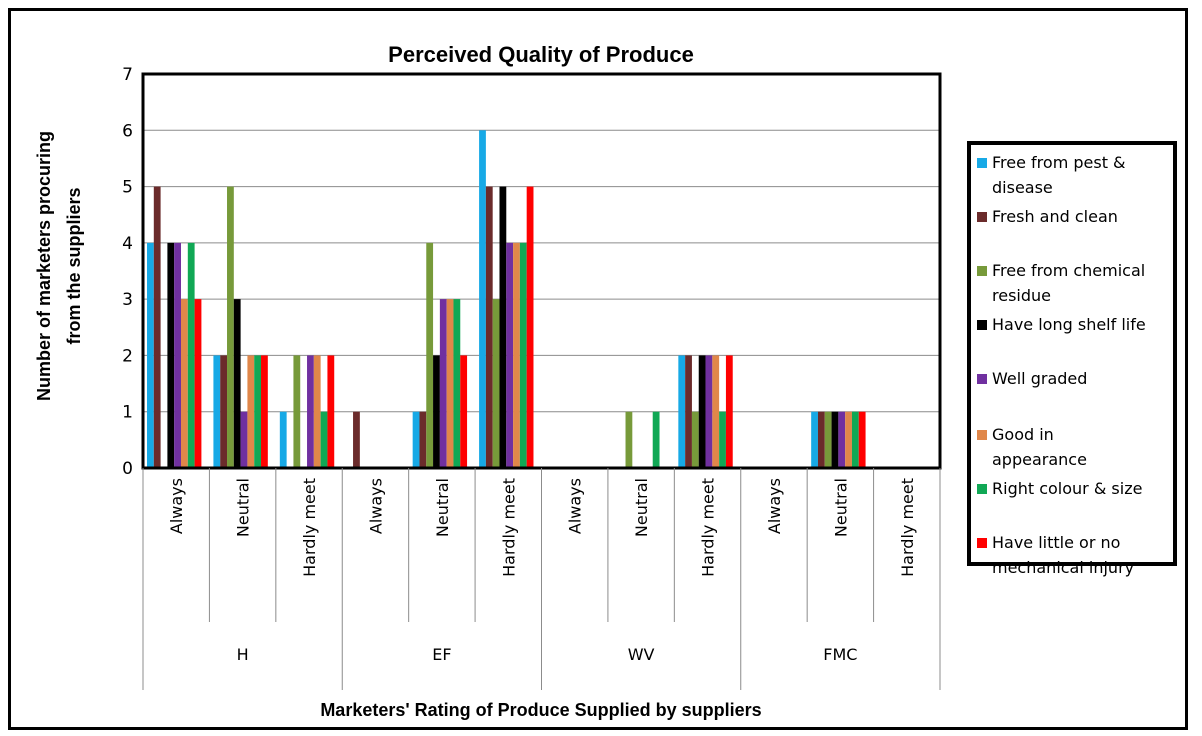  What do you see at coordinates (1072, 353) in the screenshot?
I see `legend-box` at bounding box center [1072, 353].